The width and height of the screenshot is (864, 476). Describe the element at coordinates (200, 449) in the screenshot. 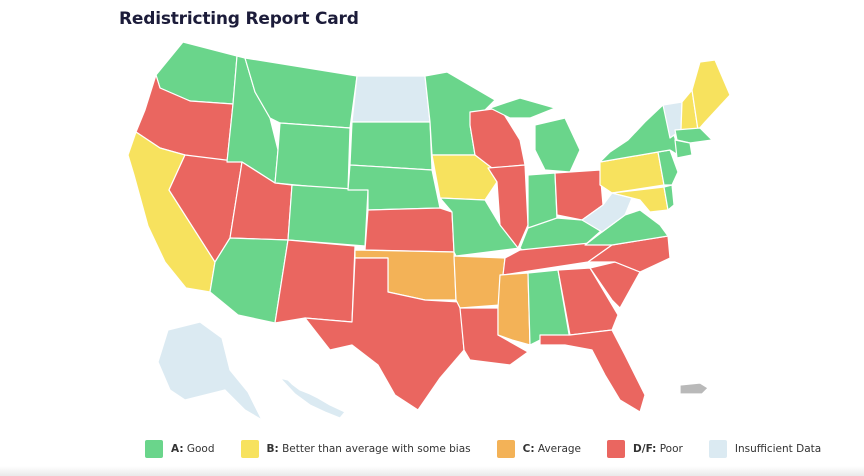

I see `legend-label-good: Good` at that location.